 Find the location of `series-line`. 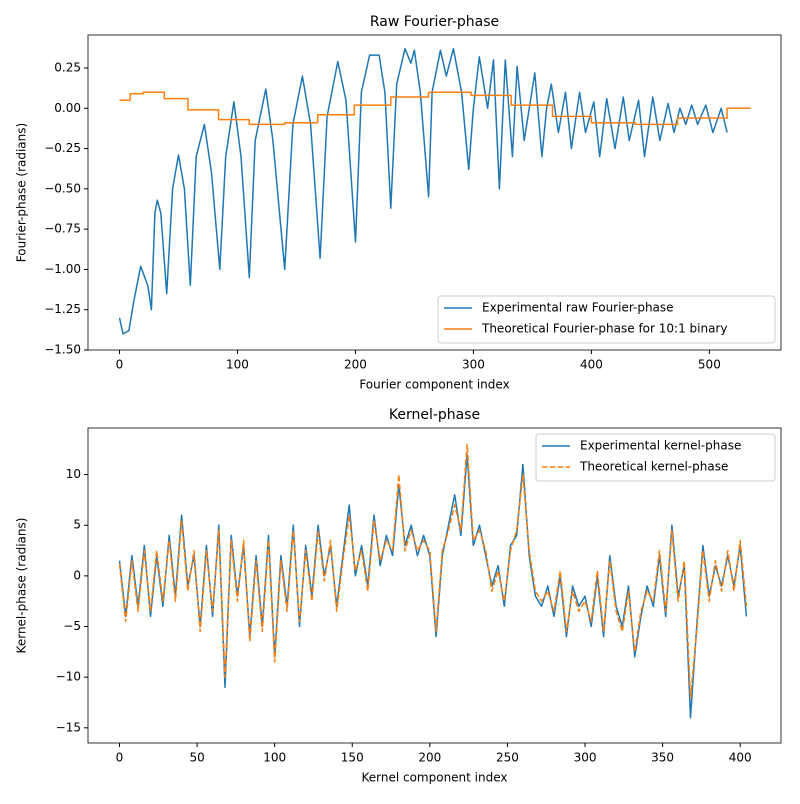

series-line is located at coordinates (435, 108).